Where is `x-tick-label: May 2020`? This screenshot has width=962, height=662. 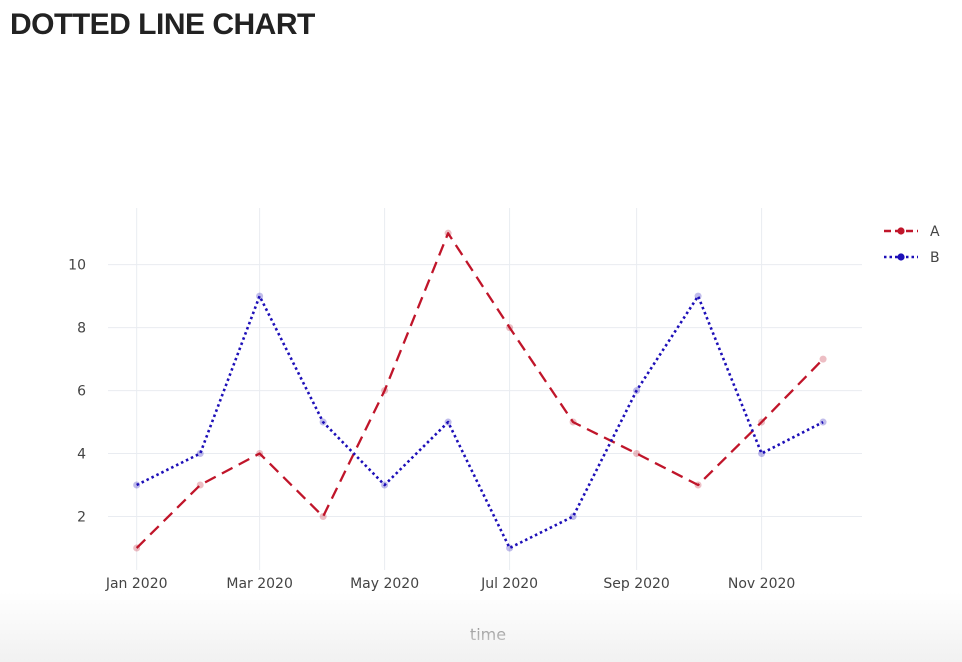
x-tick-label: May 2020 is located at coordinates (384, 584).